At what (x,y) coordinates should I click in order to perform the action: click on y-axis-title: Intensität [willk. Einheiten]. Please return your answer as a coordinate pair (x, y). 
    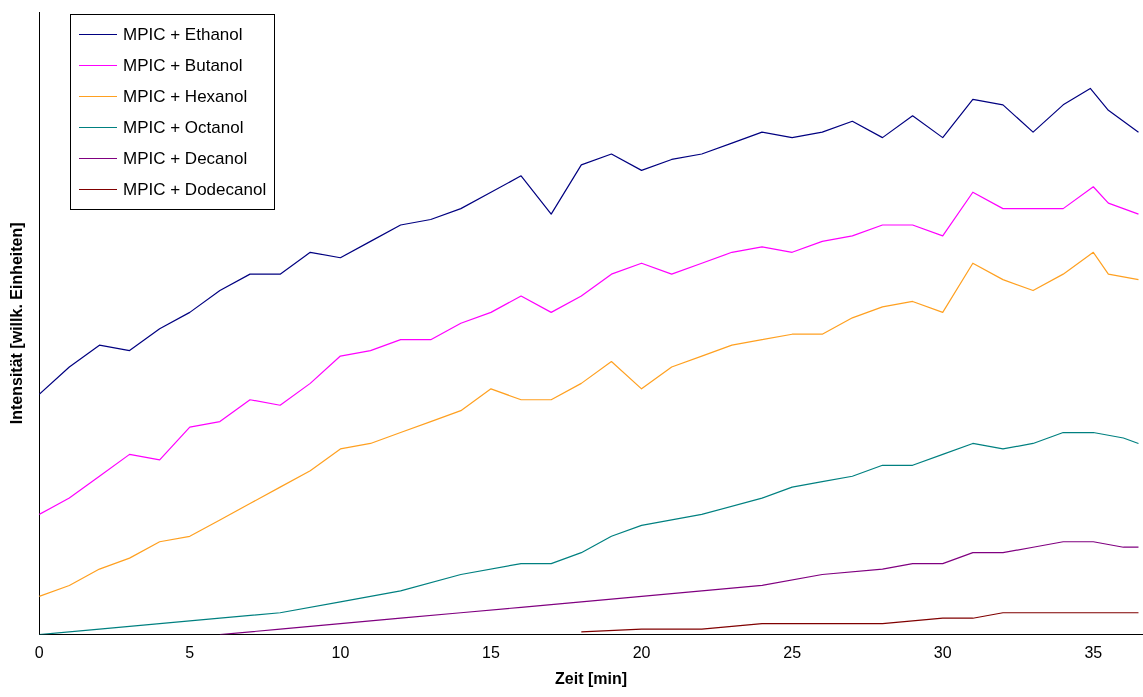
    Looking at the image, I should click on (17, 323).